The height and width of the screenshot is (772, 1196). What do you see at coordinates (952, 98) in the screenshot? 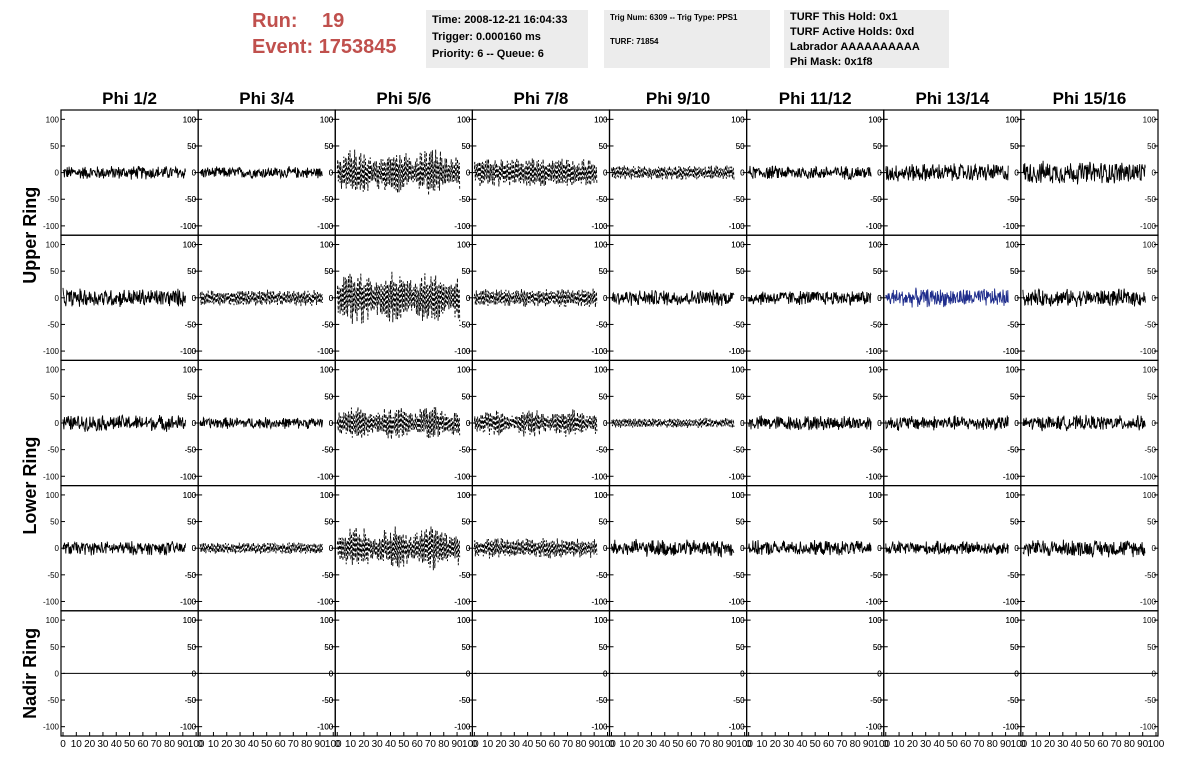
I see `column-header: Phi 13/14` at bounding box center [952, 98].